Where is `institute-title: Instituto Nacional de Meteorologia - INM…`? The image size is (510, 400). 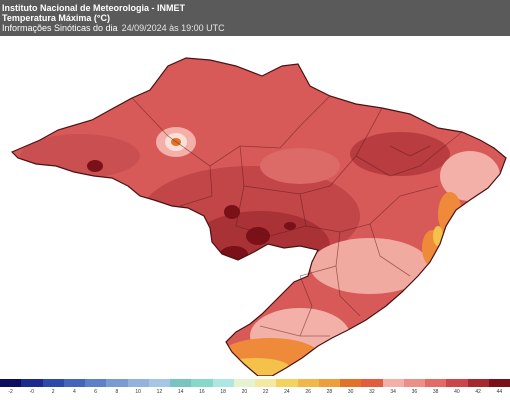 institute-title: Instituto Nacional de Meteorologia - INM… is located at coordinates (94, 8).